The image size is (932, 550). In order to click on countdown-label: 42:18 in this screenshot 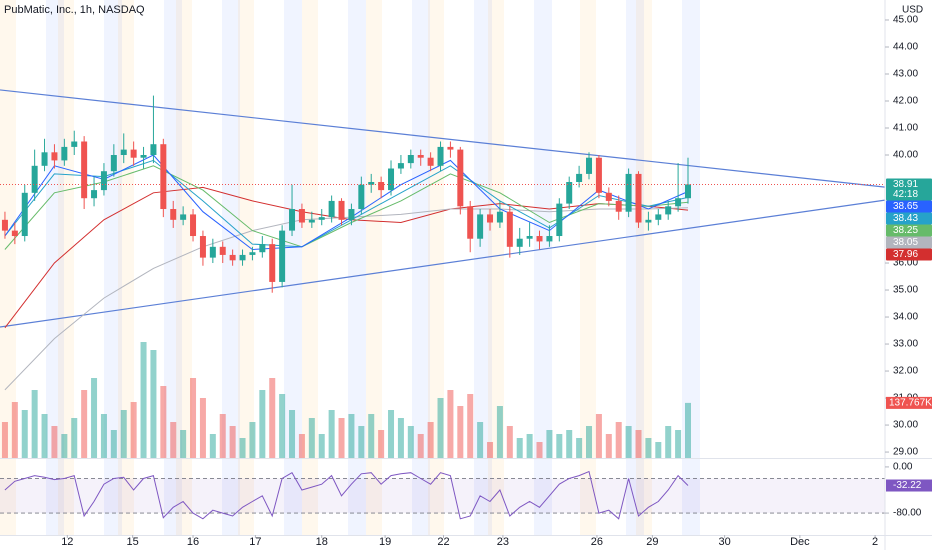, I will do `click(905, 194)`.